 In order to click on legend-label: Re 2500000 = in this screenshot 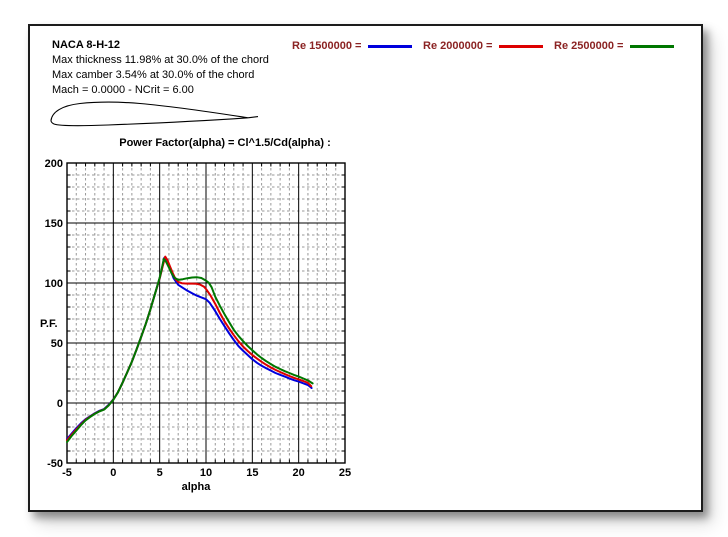, I will do `click(589, 46)`.